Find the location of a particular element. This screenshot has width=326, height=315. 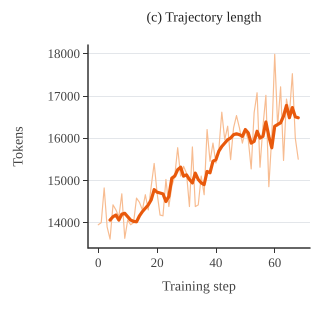

y-tick-label: 16000 is located at coordinates (64, 138).